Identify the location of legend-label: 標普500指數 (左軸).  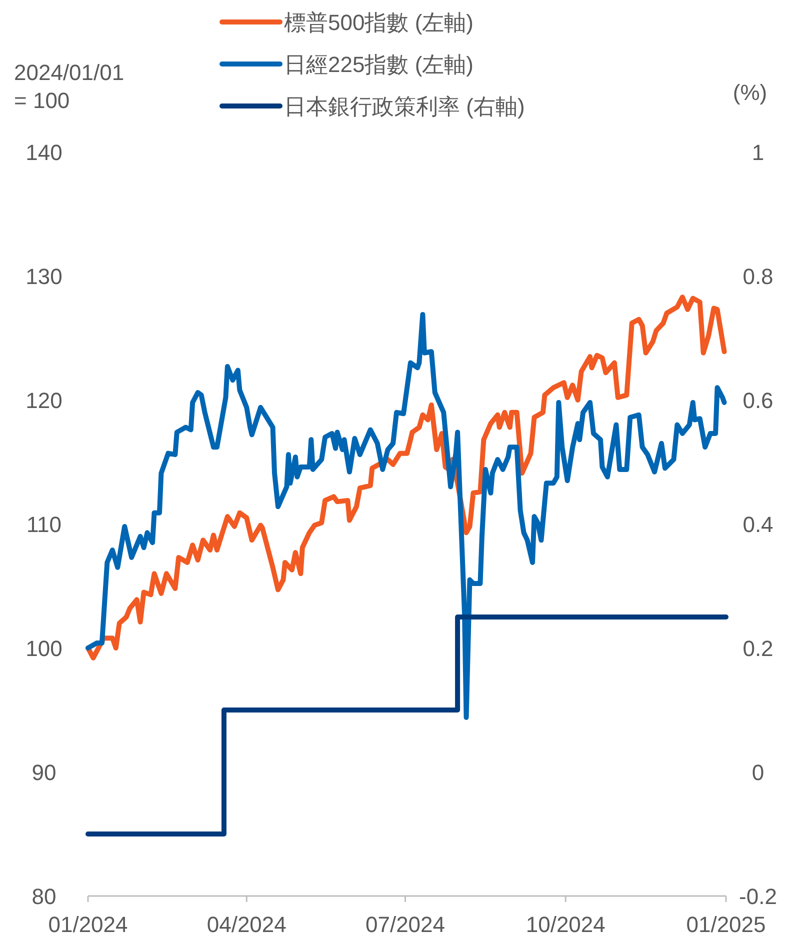
(379, 22).